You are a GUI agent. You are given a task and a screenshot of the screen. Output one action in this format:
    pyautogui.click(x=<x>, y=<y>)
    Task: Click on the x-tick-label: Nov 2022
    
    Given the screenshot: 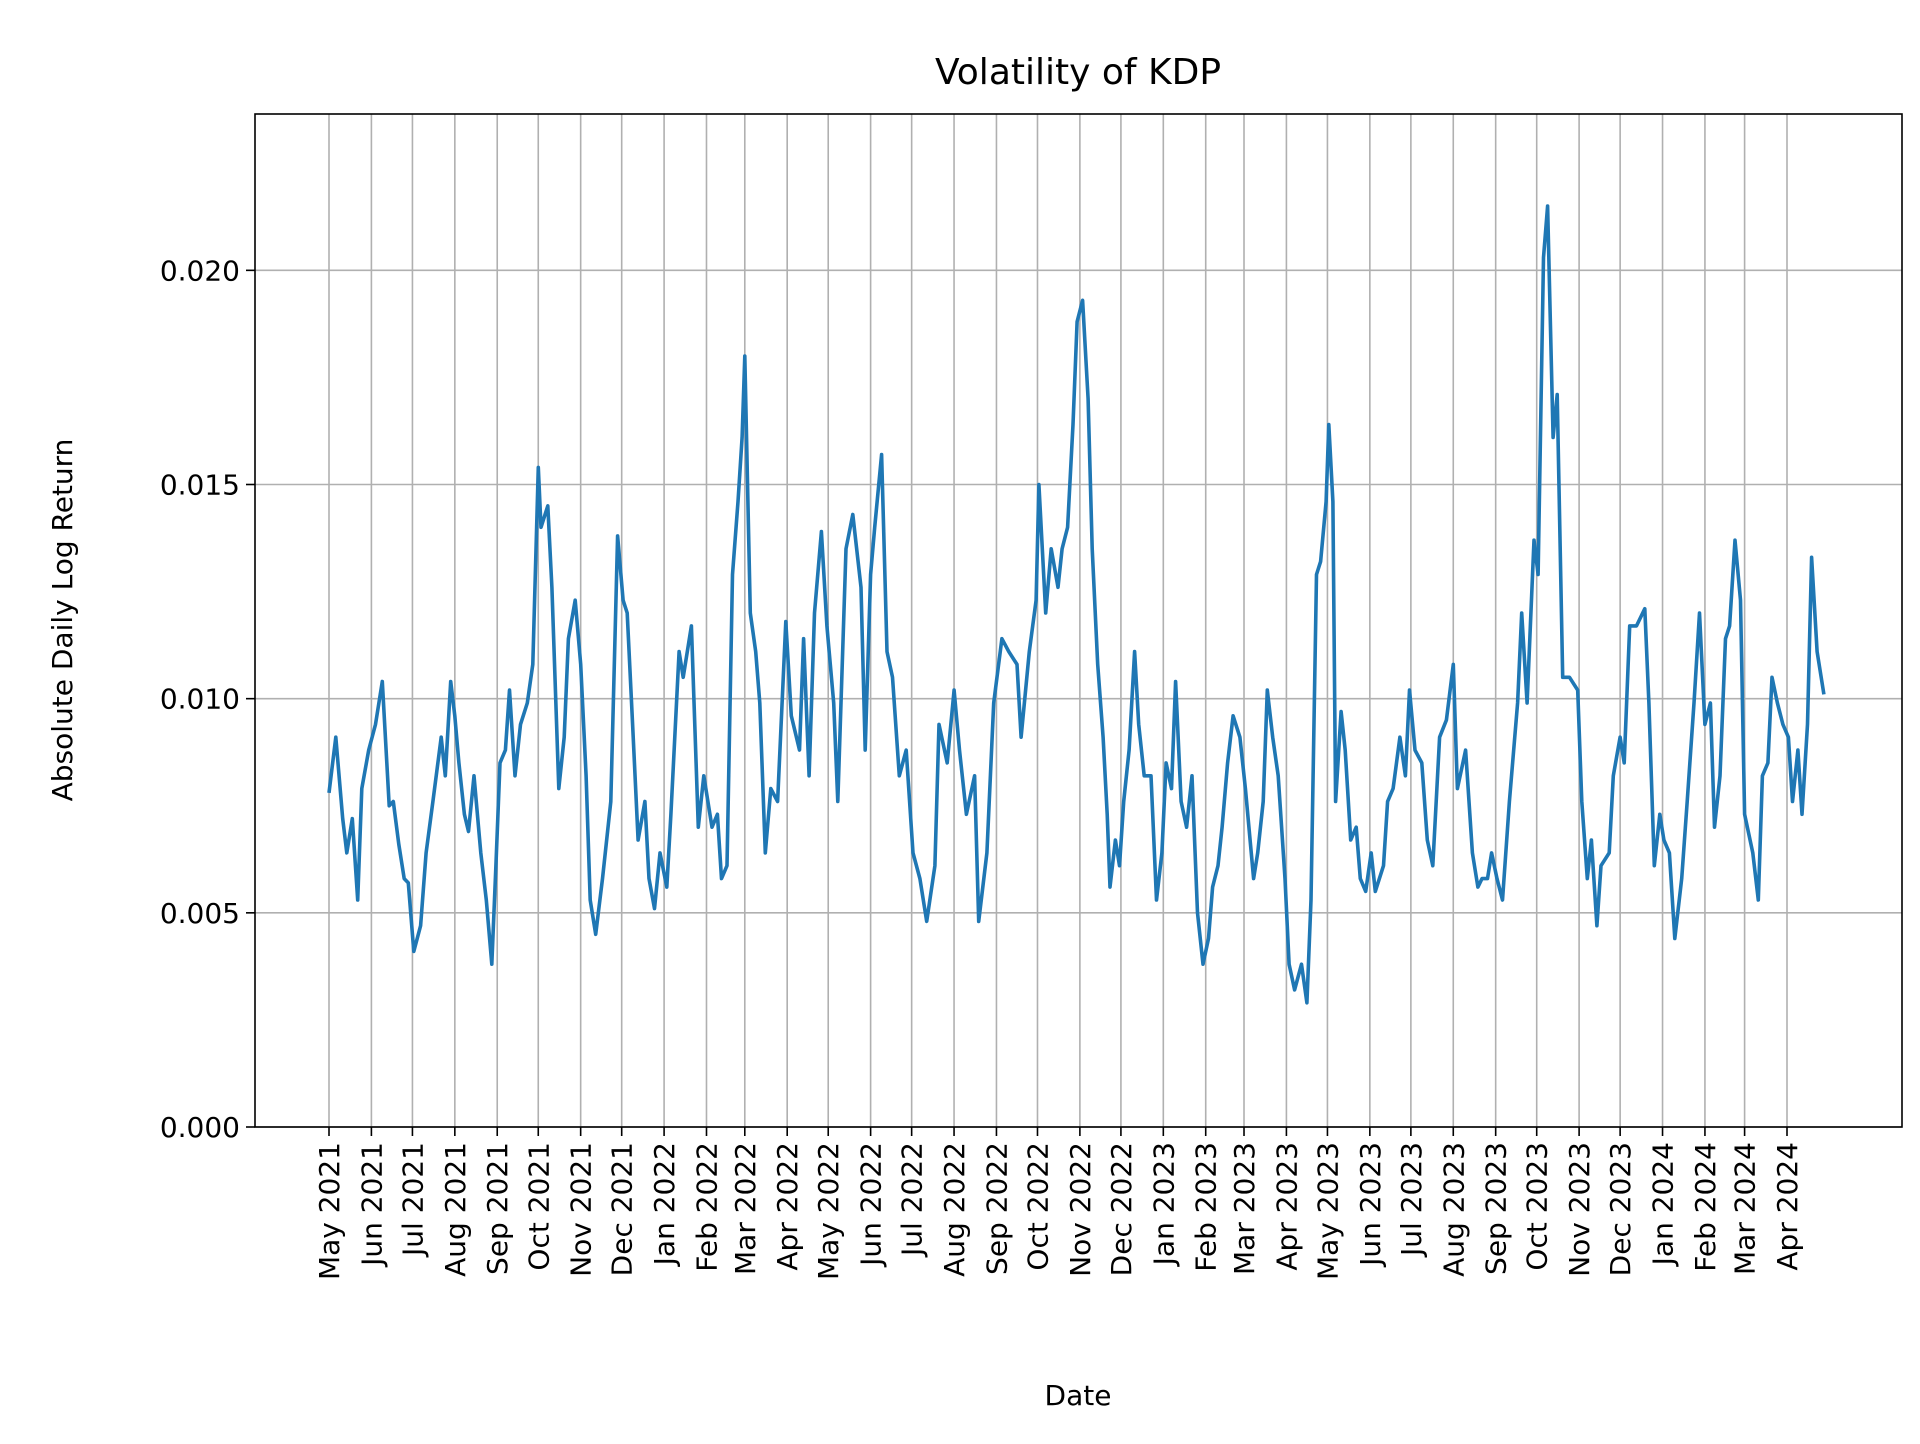 What is the action you would take?
    pyautogui.click(x=1080, y=1209)
    